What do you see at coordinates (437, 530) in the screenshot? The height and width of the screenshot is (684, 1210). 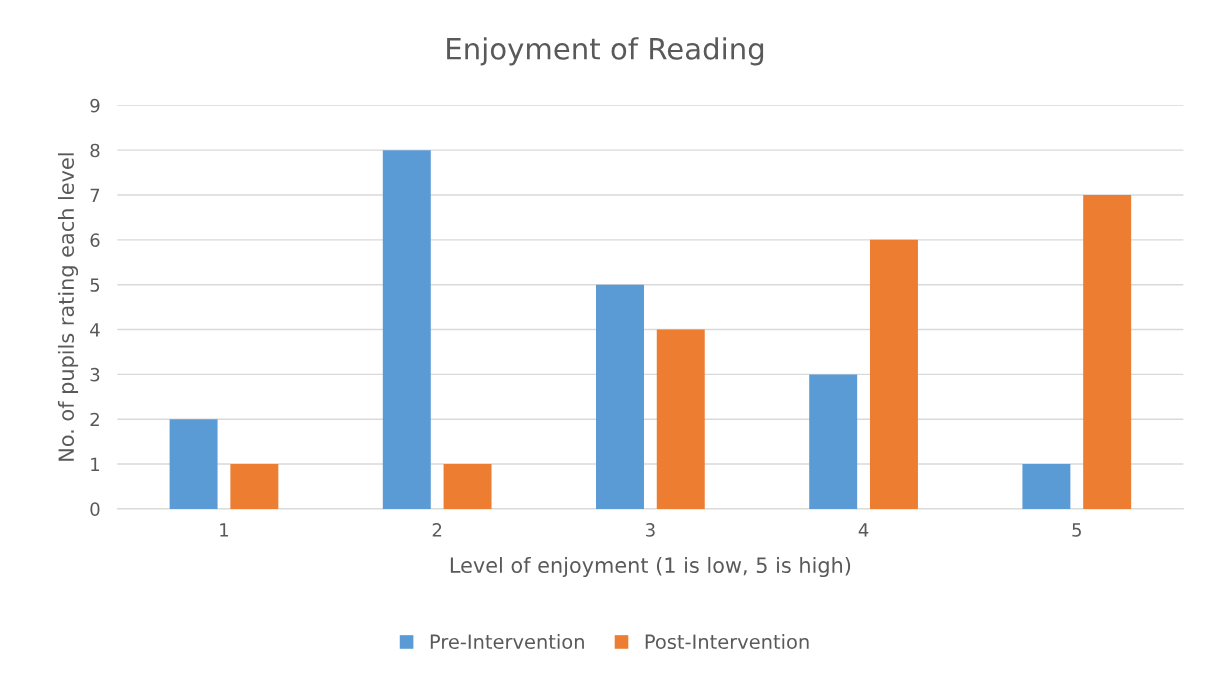 I see `x-tick-label: 2` at bounding box center [437, 530].